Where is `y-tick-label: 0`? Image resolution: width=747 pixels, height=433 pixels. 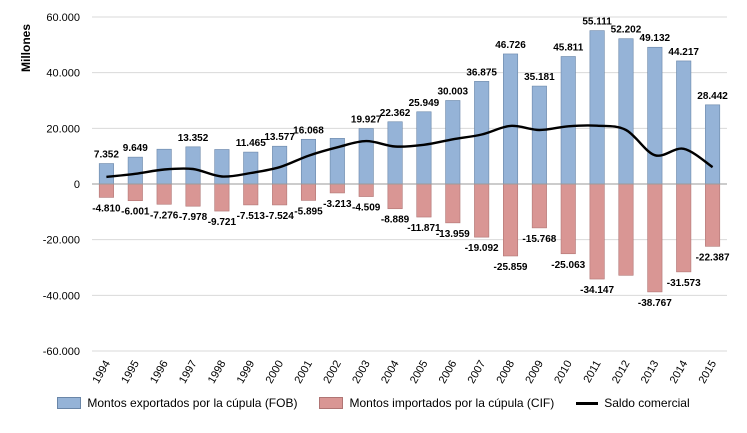 y-tick-label: 0 is located at coordinates (77, 185).